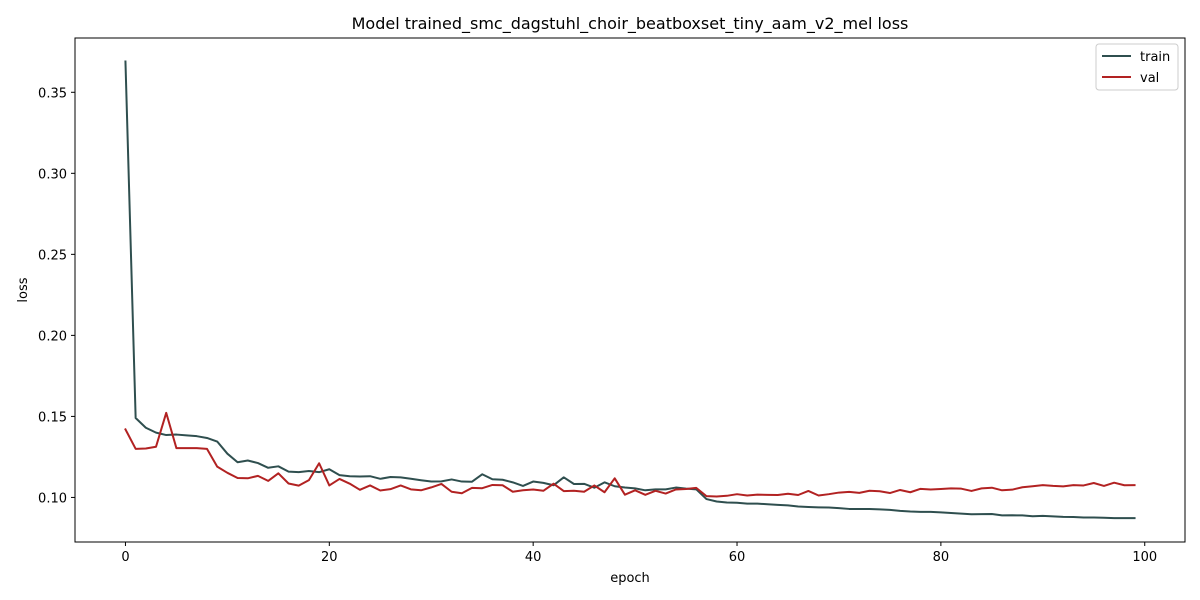  Describe the element at coordinates (737, 557) in the screenshot. I see `x-tick-label: 60` at that location.